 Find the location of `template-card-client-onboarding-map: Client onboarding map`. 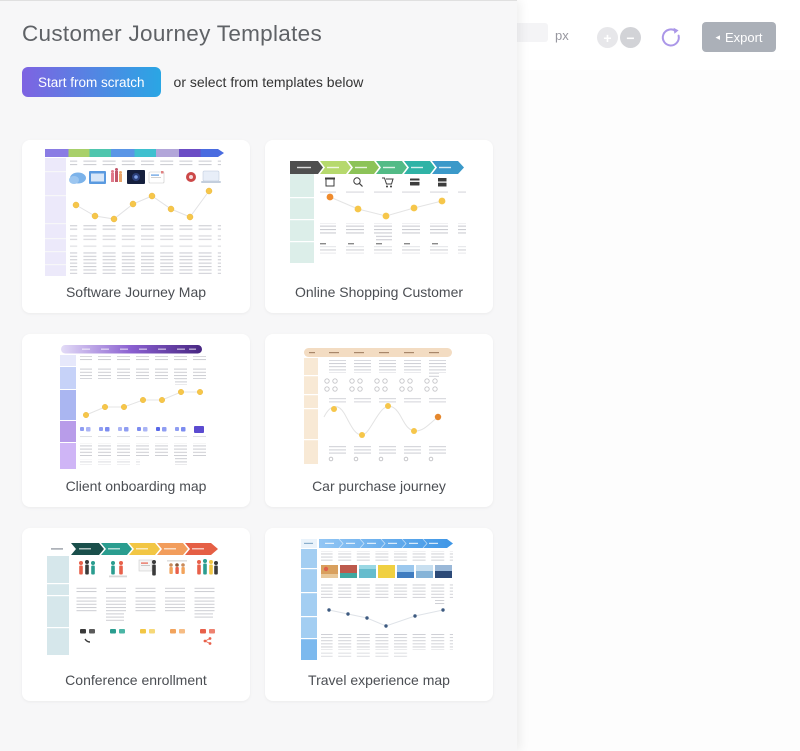

template-card-client-onboarding-map: Client onboarding map is located at coordinates (136, 420).